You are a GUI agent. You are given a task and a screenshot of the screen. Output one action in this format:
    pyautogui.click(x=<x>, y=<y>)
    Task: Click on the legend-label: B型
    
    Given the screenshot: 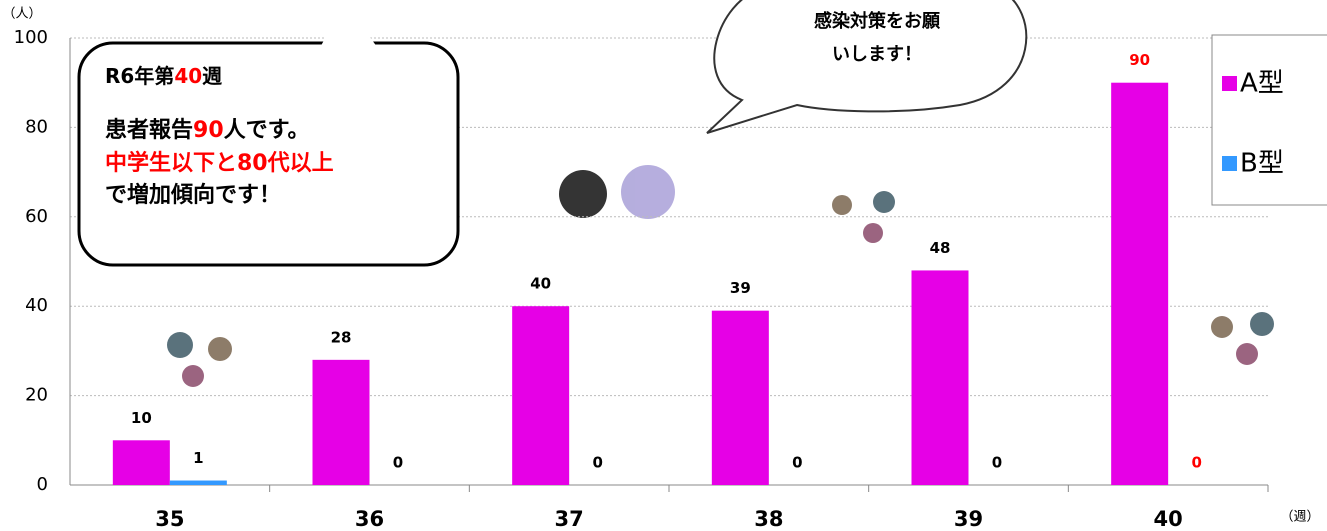 What is the action you would take?
    pyautogui.click(x=1262, y=164)
    